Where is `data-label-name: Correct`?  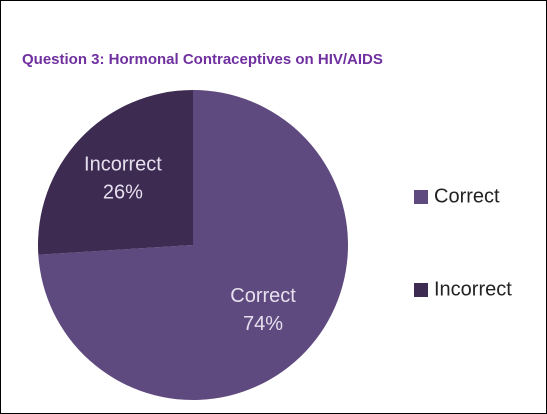 data-label-name: Correct is located at coordinates (263, 296).